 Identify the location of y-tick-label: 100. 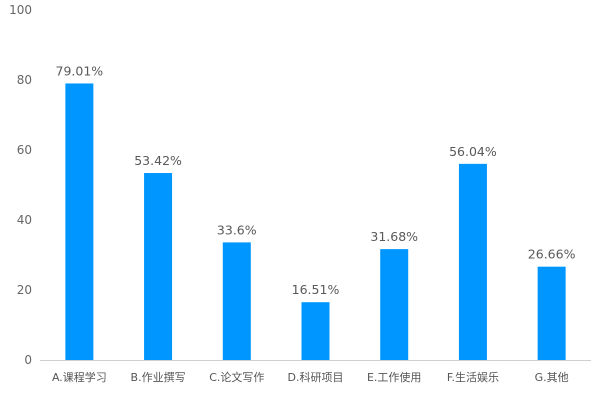
(20, 10).